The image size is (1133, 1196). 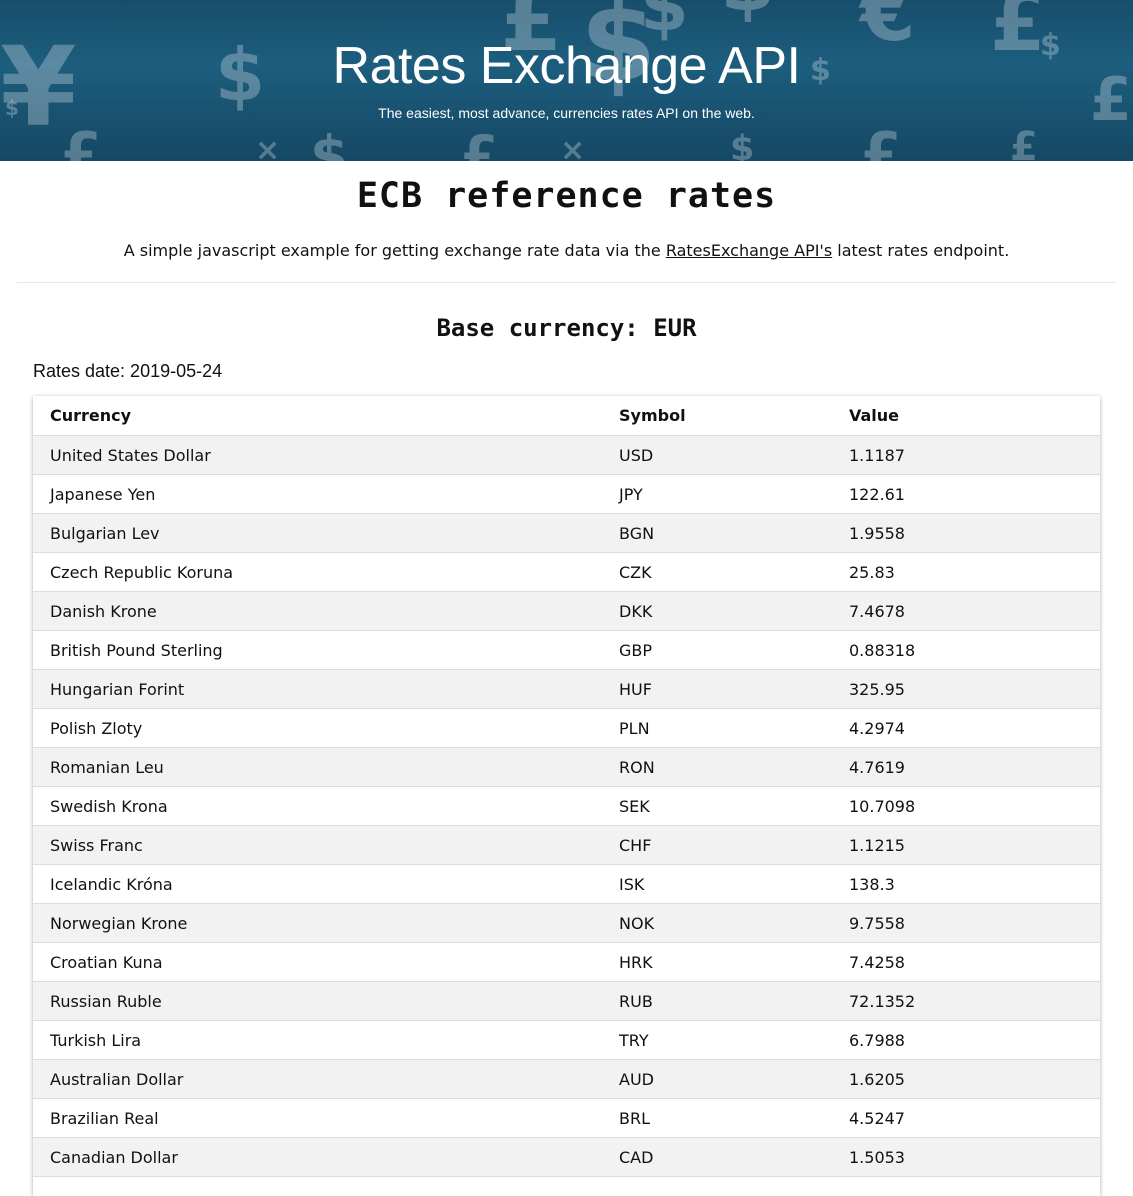 What do you see at coordinates (317, 806) in the screenshot?
I see `currency-name-cell: Swedish Krona` at bounding box center [317, 806].